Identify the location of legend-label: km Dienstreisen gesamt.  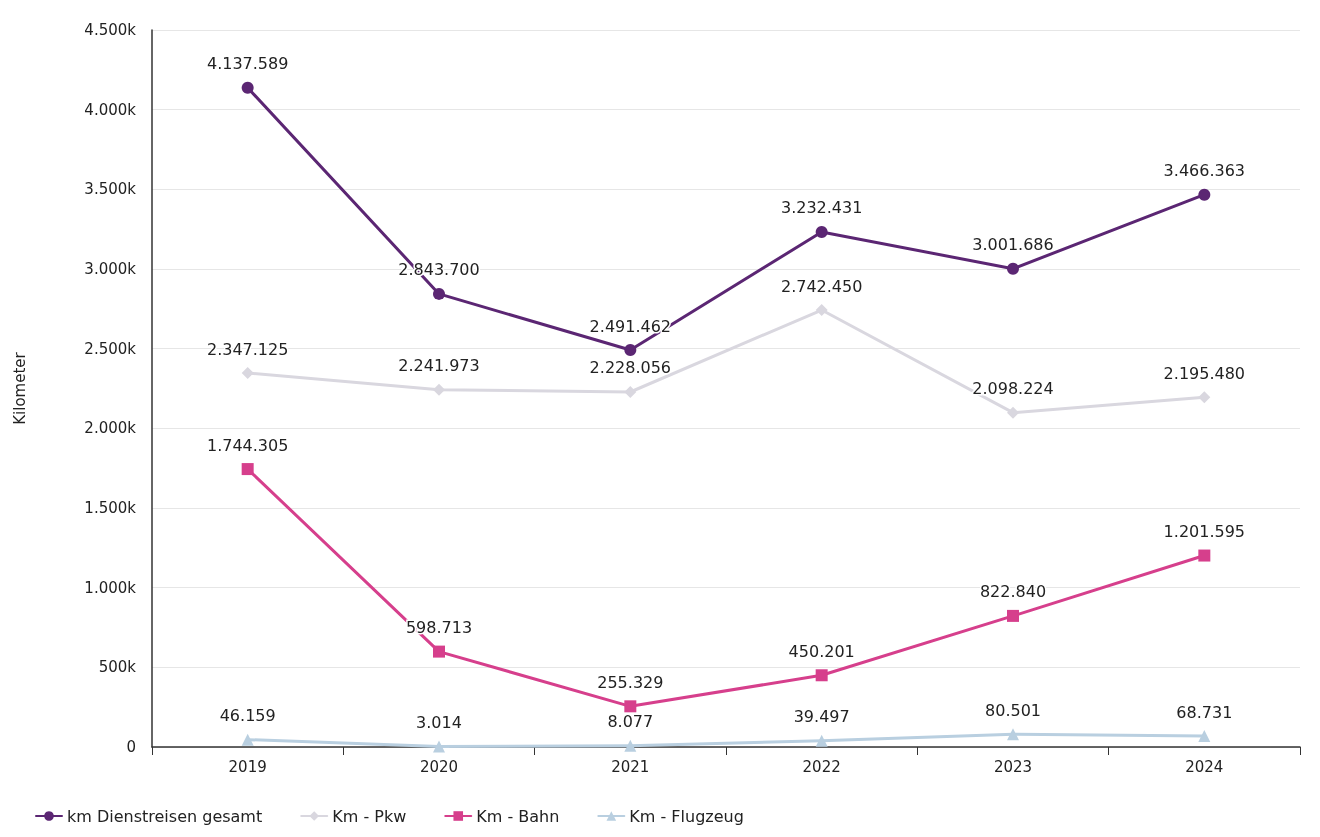
(165, 816).